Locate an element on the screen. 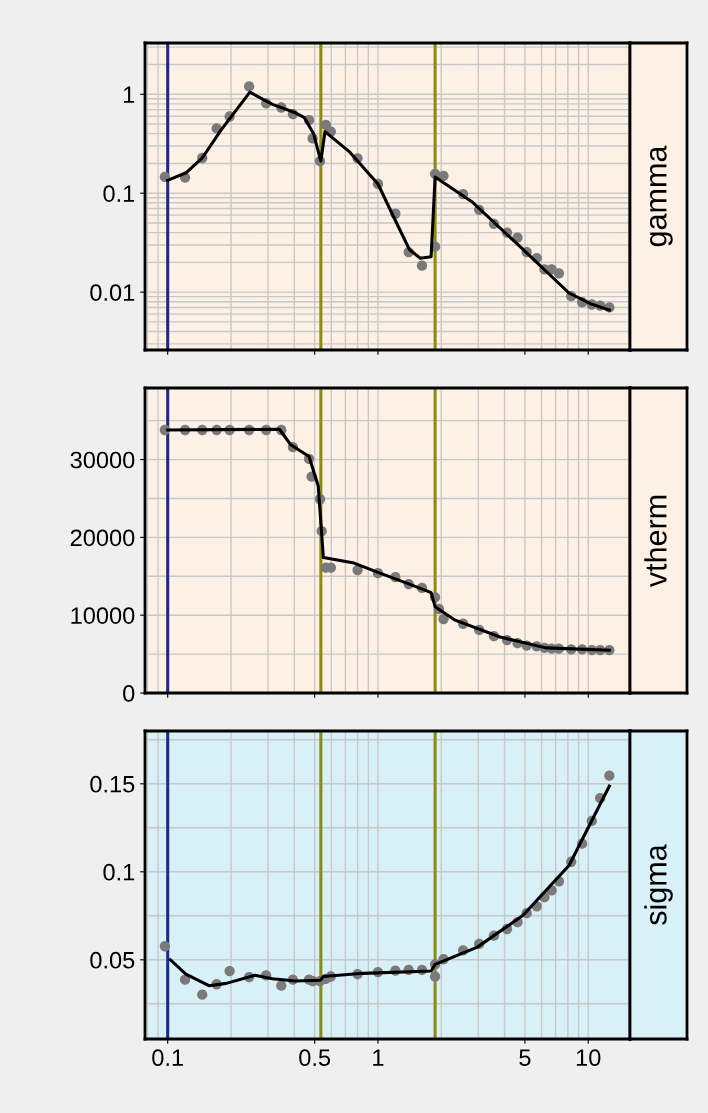  y-tick-label: 10000 is located at coordinates (103, 615).